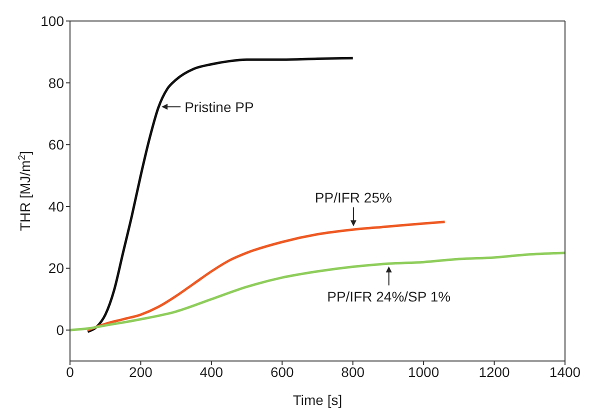 This screenshot has height=419, width=596. I want to click on series-label: PP/IFR 25%, so click(353, 197).